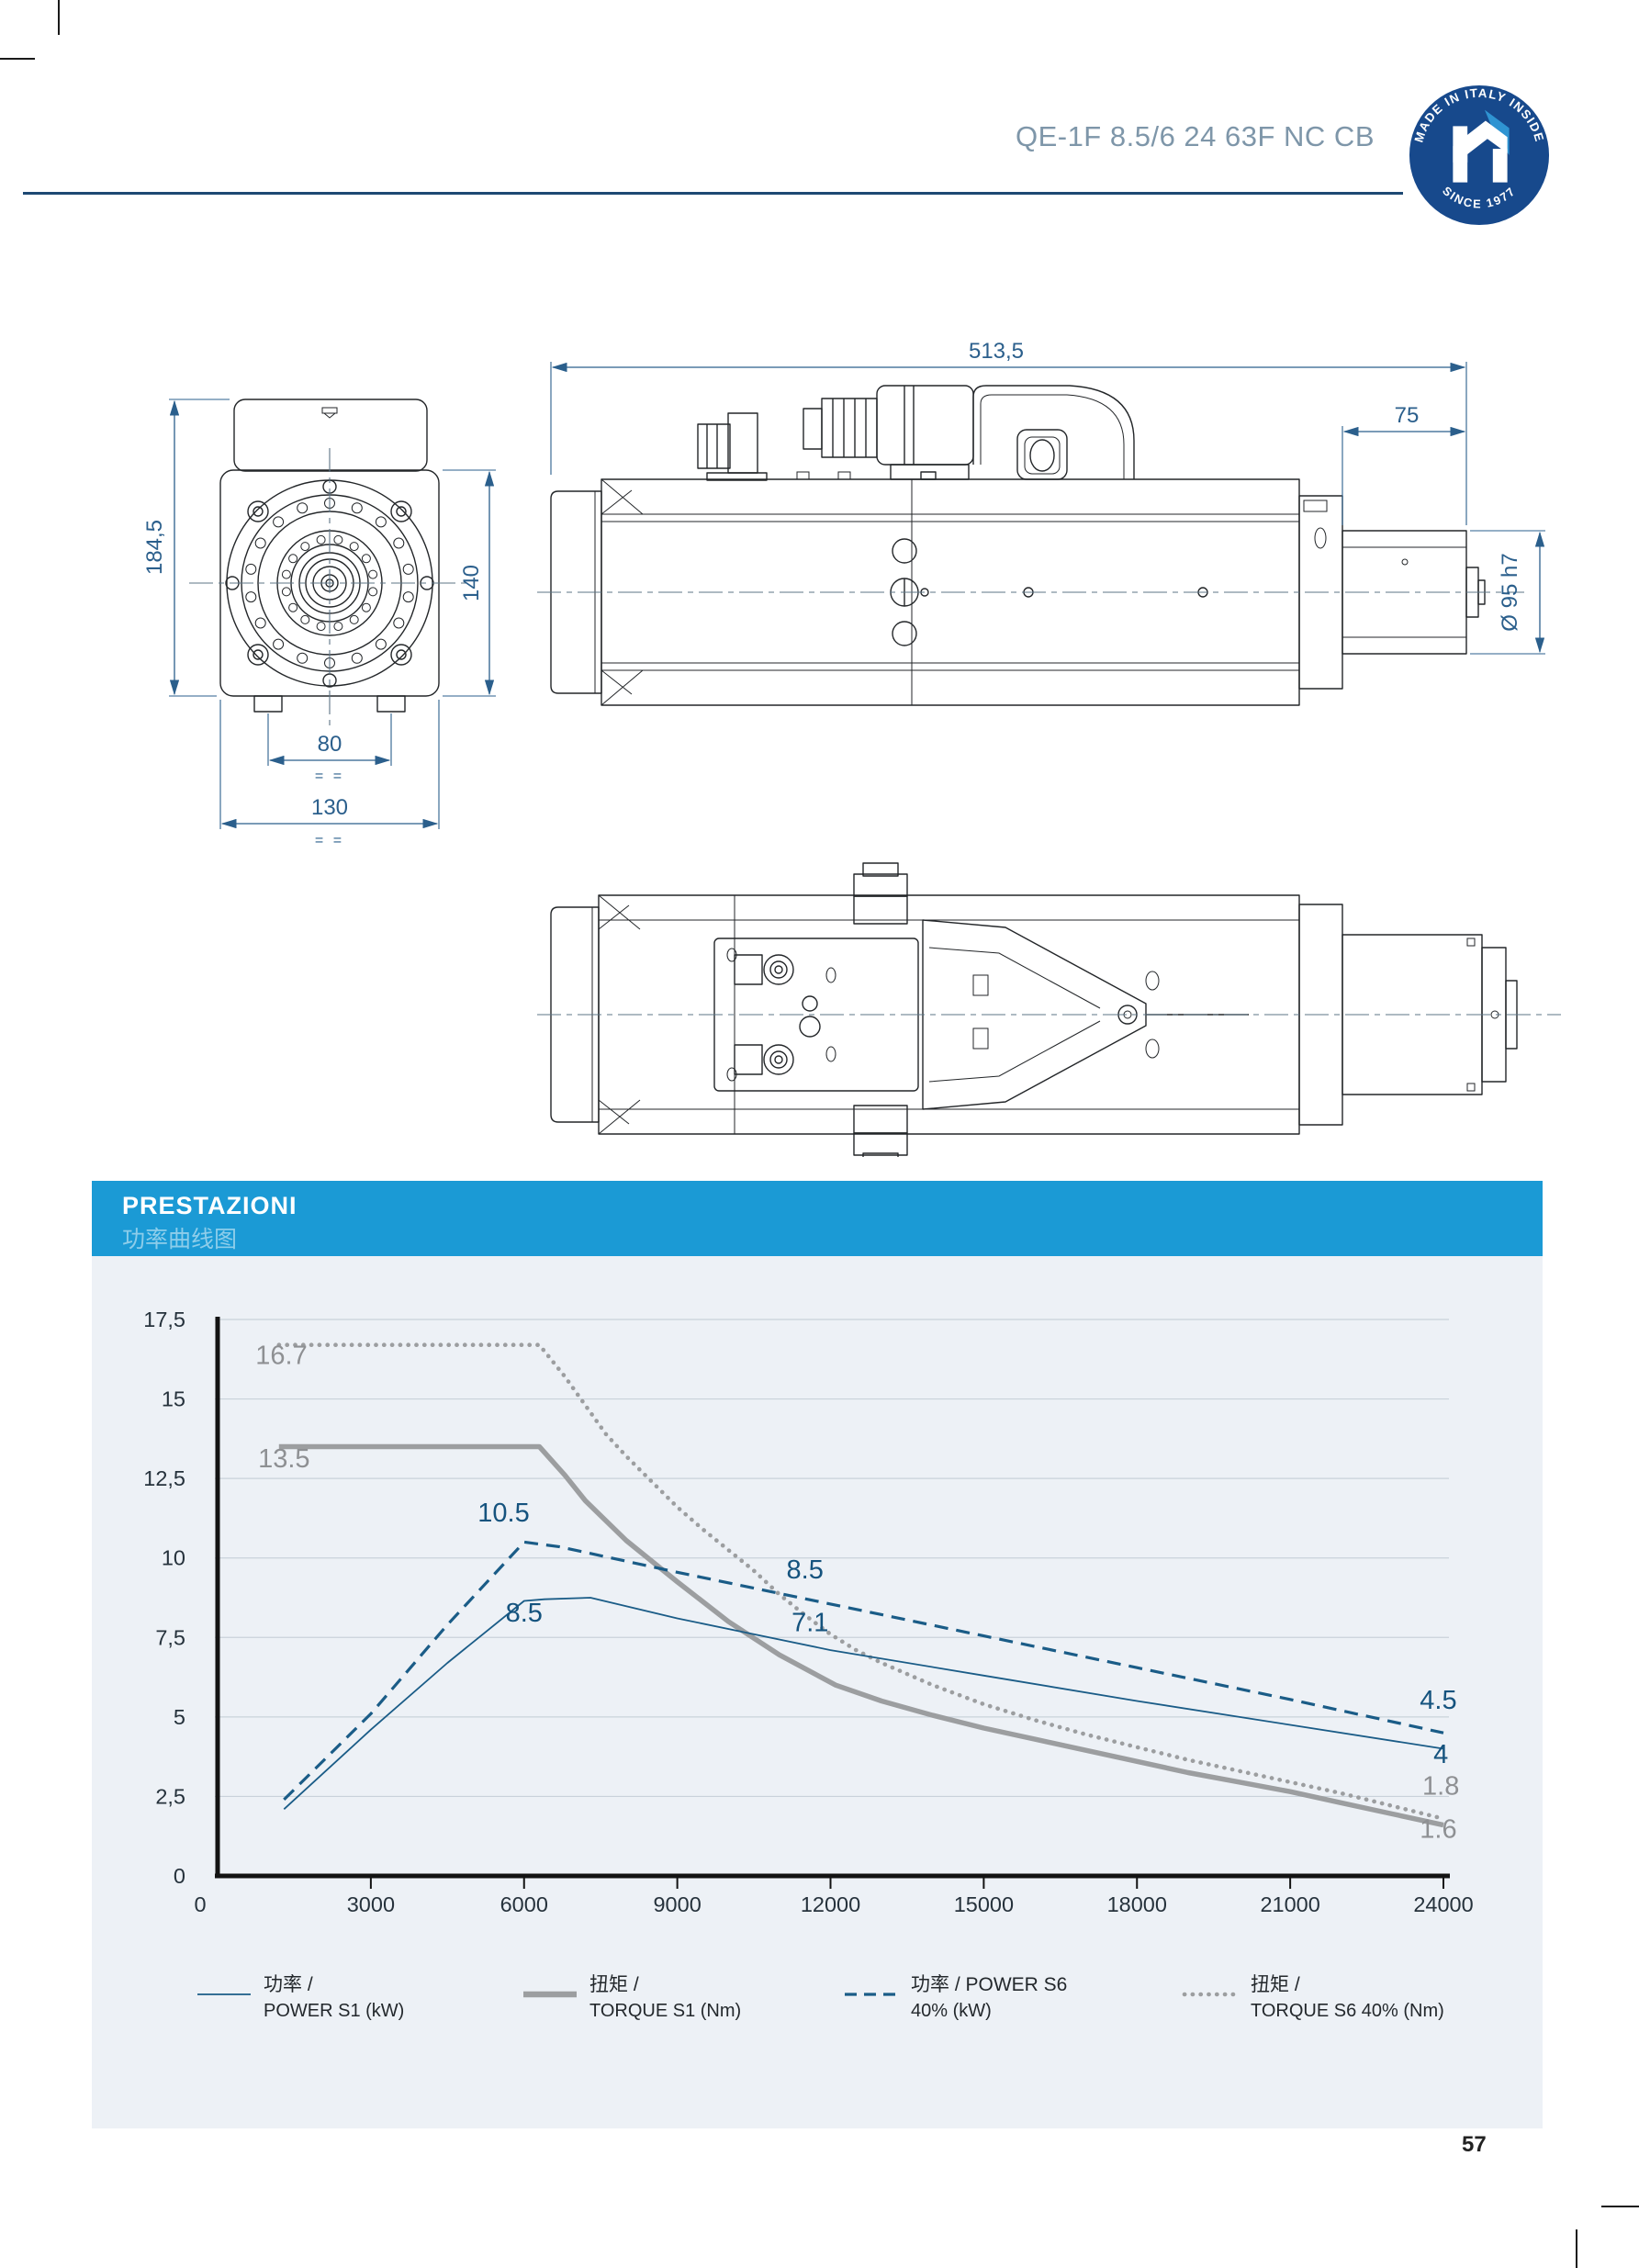 This screenshot has width=1639, height=2268. Describe the element at coordinates (288, 1984) in the screenshot. I see `legend-label-line1: 功率 /` at that location.